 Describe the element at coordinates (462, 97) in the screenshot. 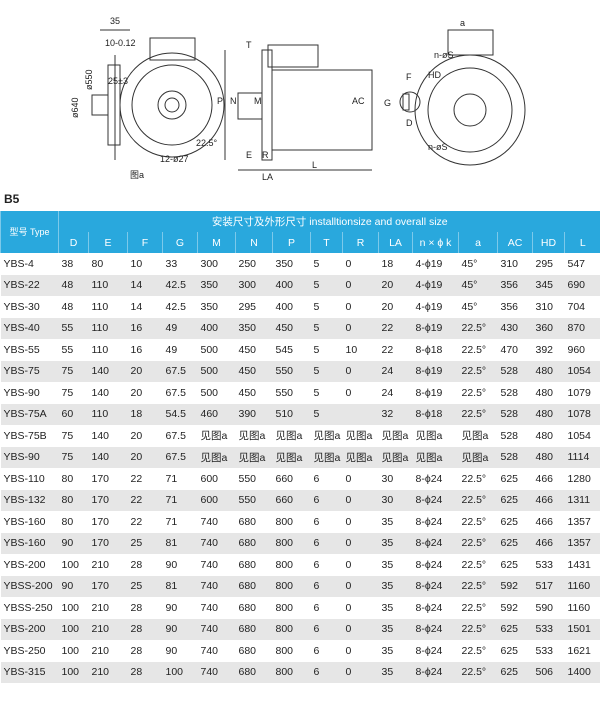

I see `end-view` at that location.